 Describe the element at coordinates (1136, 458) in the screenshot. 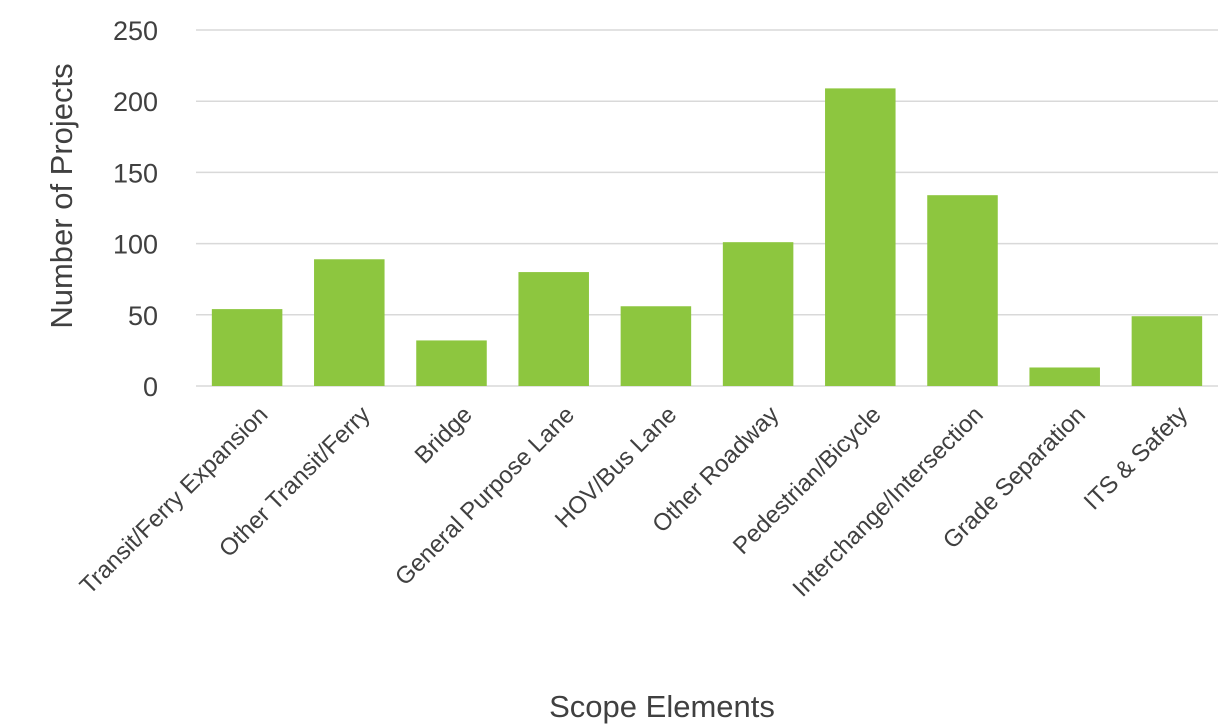

I see `x-category-label: ITS & Safety` at that location.